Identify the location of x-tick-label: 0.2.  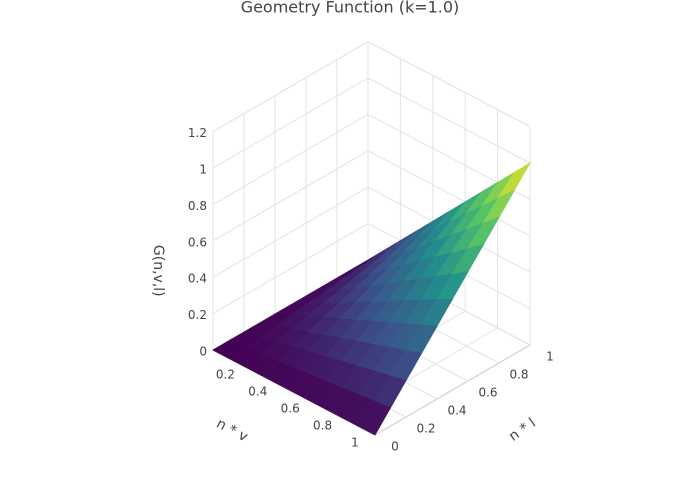
(225, 375).